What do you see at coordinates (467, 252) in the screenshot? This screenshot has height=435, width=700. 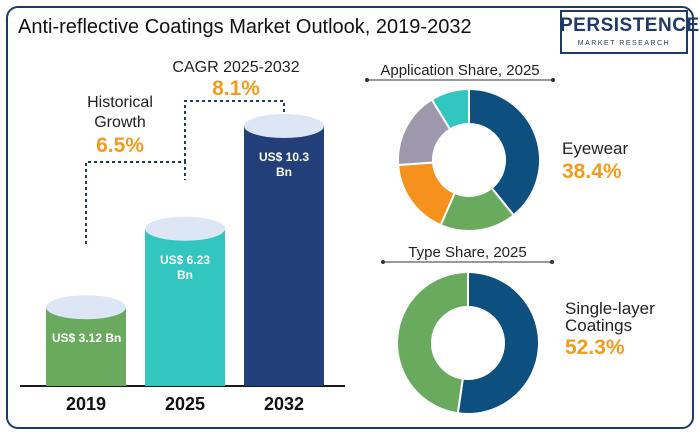 I see `type-share-title: Type Share, 2025` at bounding box center [467, 252].